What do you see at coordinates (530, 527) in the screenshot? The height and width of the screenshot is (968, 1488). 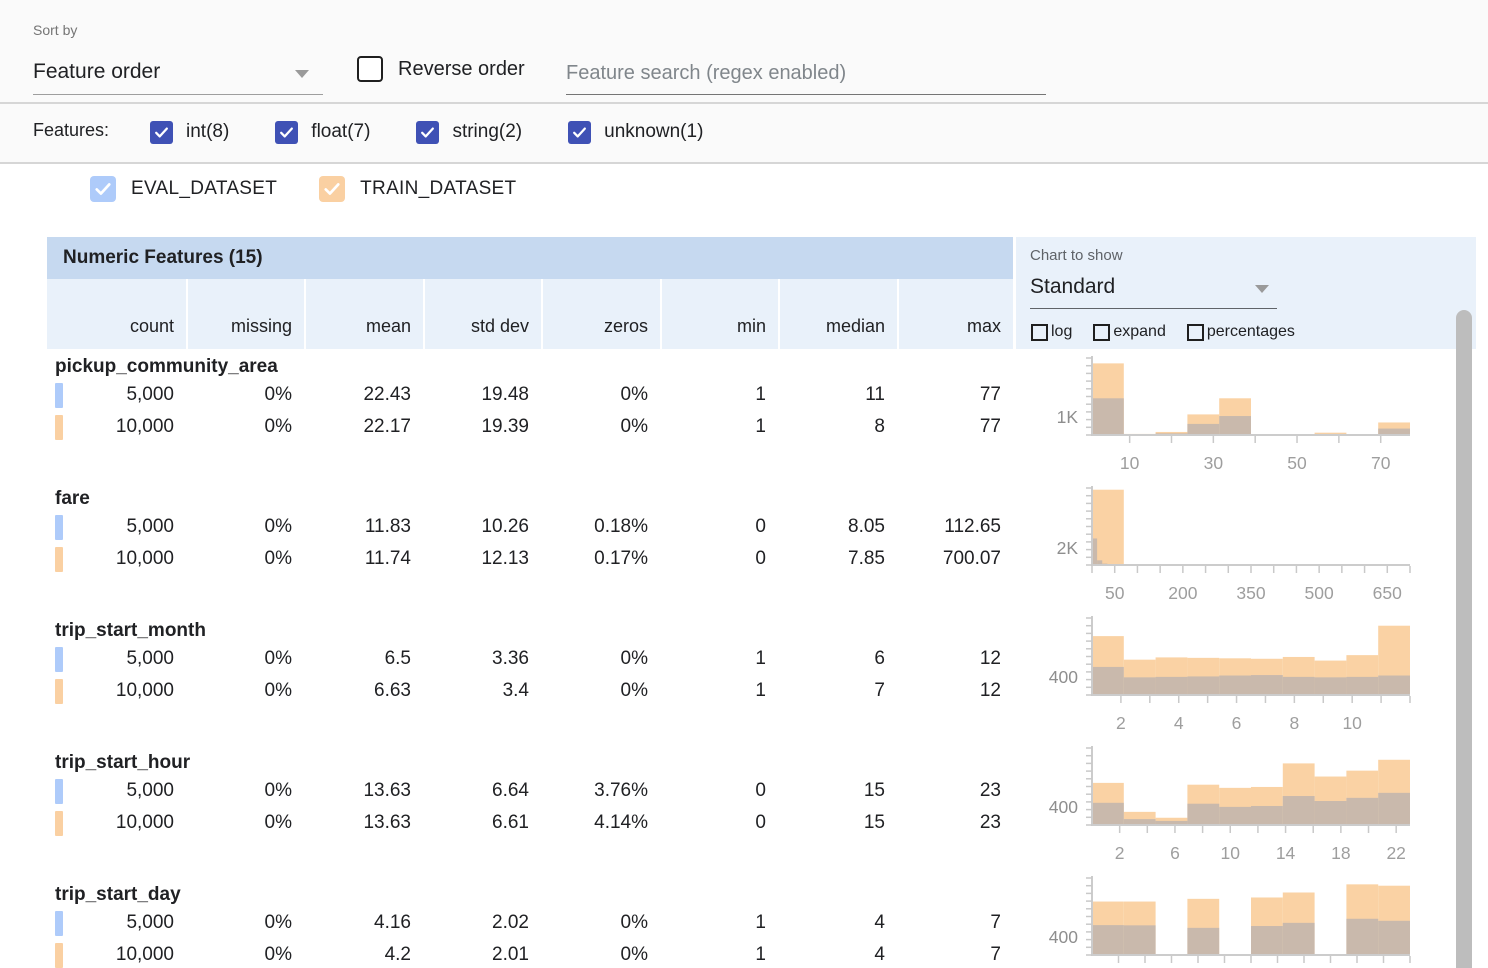 I see `table-row-eval: 5,000 0% 11.83 10.26 0.18% 0 8.05 112.65` at bounding box center [530, 527].